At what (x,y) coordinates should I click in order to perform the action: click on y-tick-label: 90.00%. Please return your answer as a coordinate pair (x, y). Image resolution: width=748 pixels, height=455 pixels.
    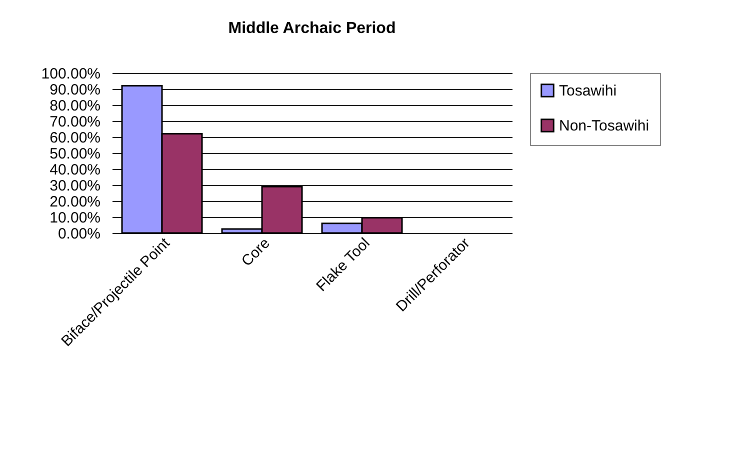
    Looking at the image, I should click on (75, 90).